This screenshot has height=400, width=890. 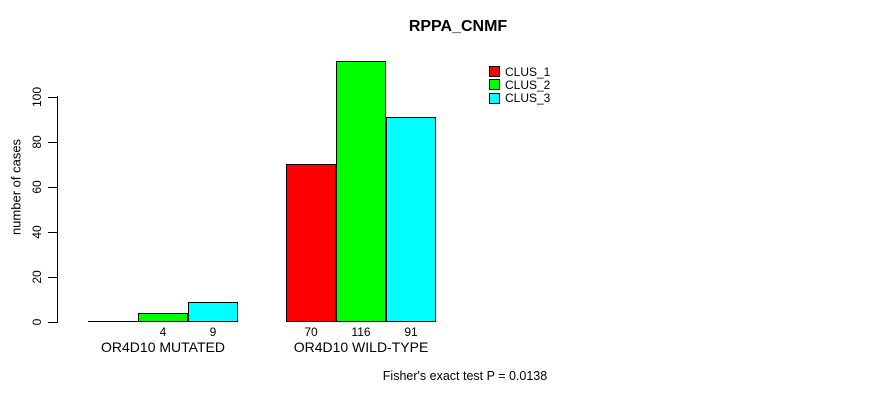 I want to click on bar-value-label: 9, so click(x=213, y=332).